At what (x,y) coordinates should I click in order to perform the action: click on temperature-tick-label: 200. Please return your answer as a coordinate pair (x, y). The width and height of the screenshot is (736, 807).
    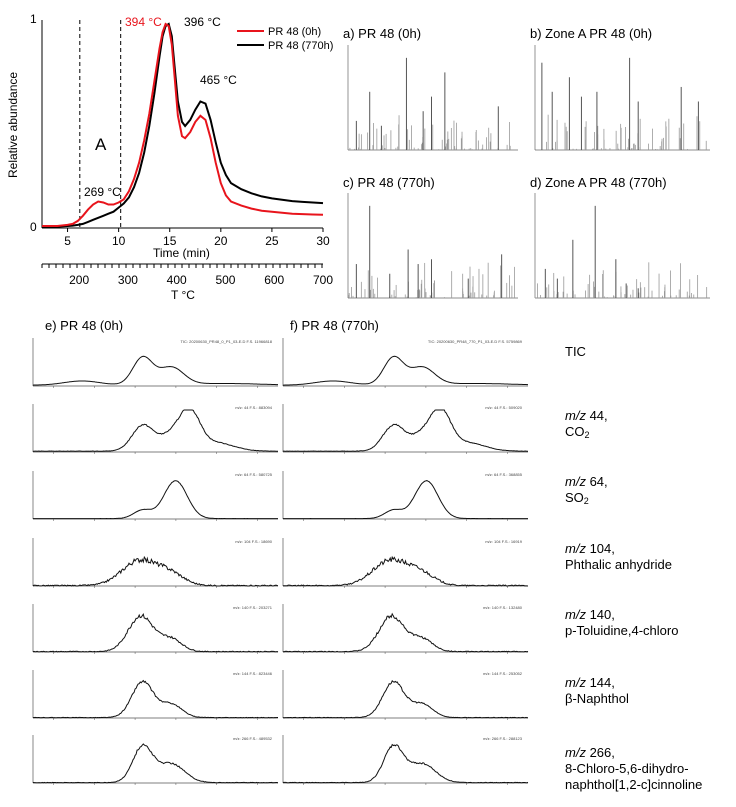
    Looking at the image, I should click on (79, 280).